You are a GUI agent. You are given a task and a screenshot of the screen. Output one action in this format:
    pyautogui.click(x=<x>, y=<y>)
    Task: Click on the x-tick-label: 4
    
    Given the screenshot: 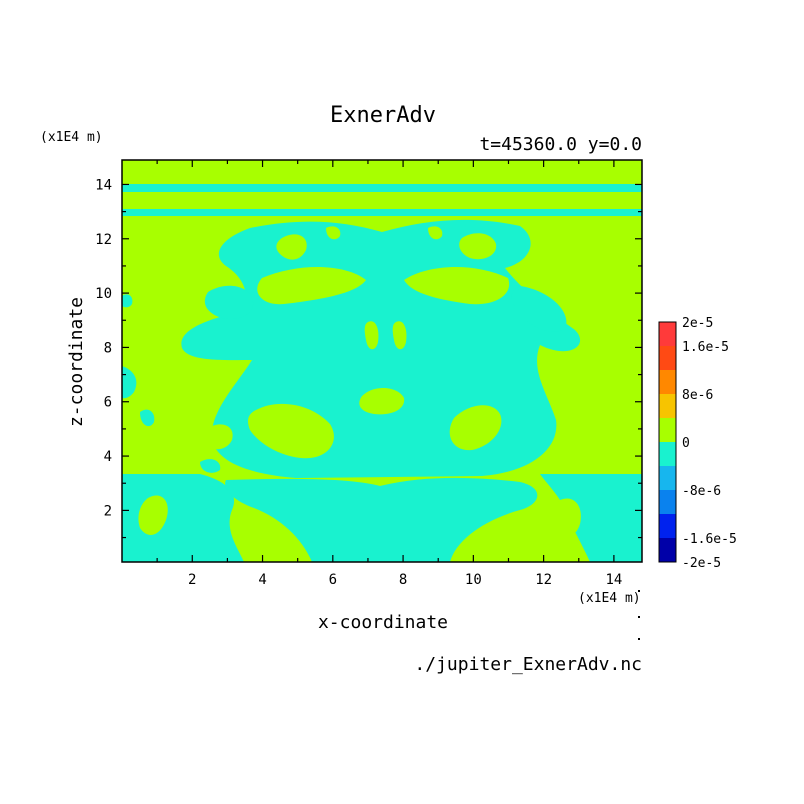 What is the action you would take?
    pyautogui.click(x=262, y=580)
    